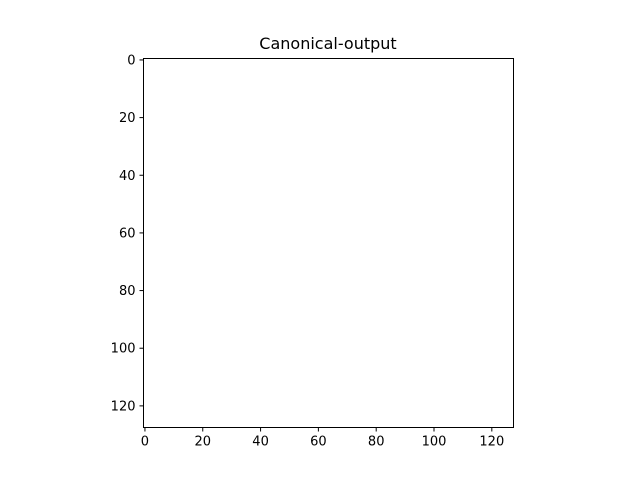  I want to click on y-tick-label: 60, so click(127, 233).